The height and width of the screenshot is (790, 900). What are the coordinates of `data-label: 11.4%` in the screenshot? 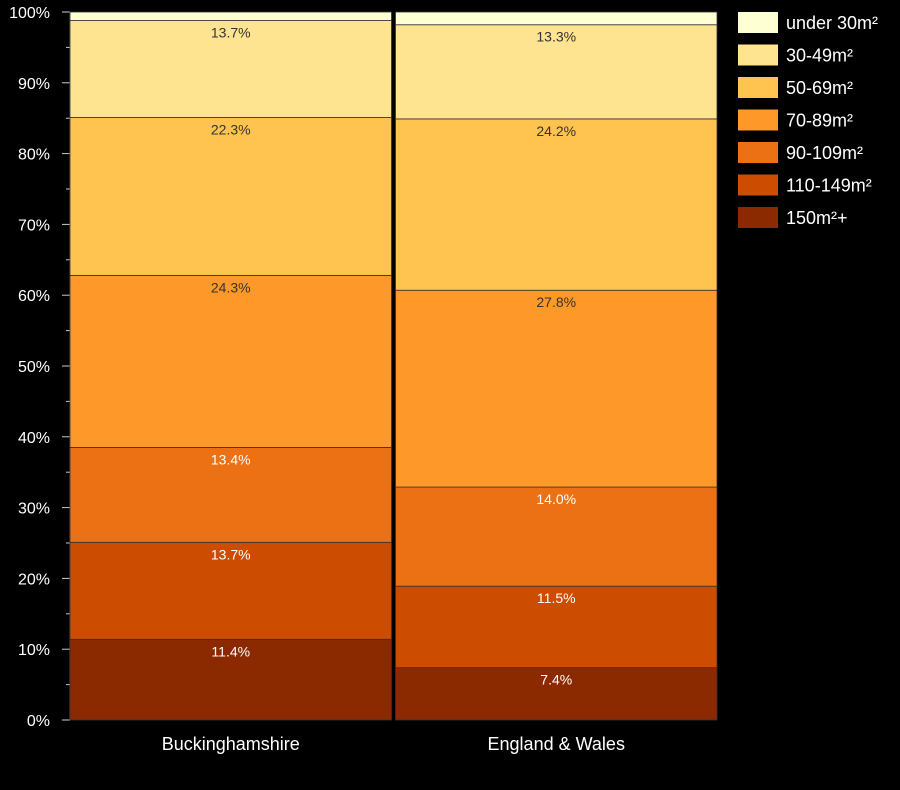 It's located at (230, 651).